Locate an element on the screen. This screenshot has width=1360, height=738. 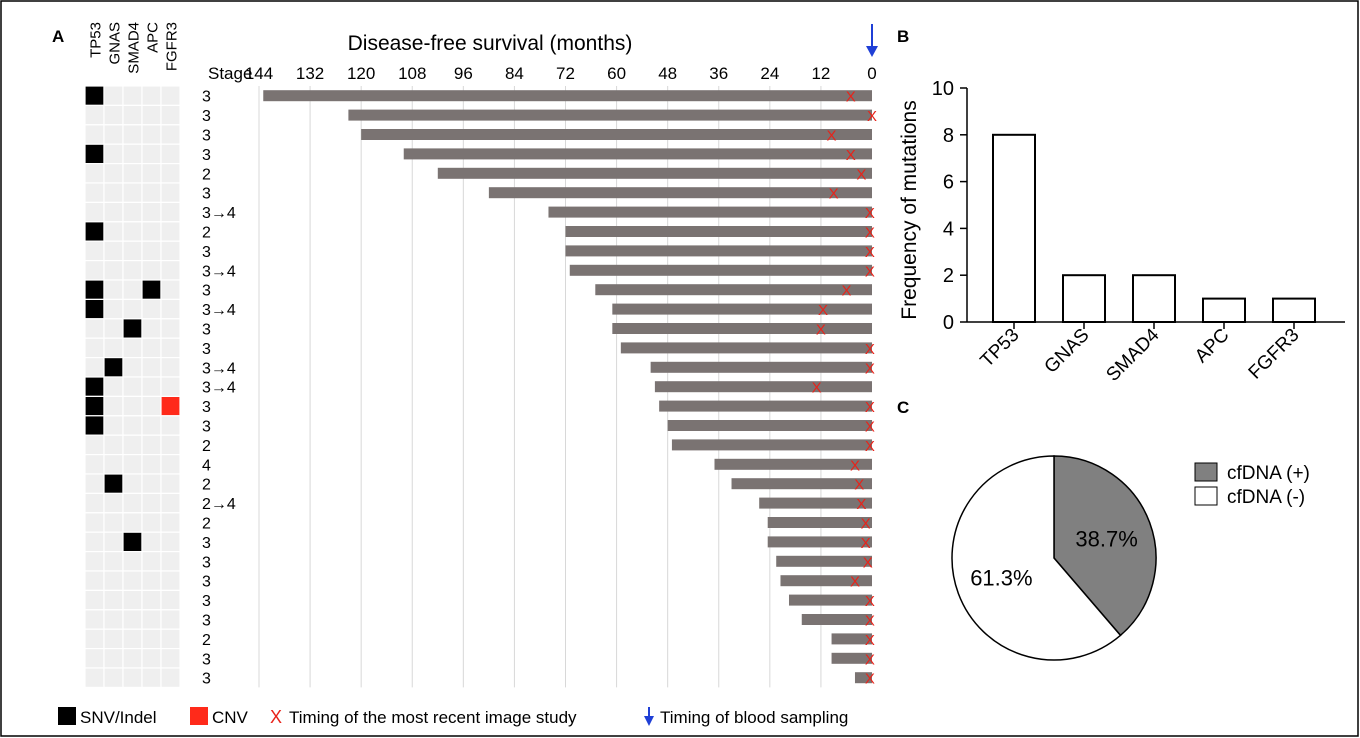
legend-cfdna-positive-label: cfDNA (+) is located at coordinates (1268, 473).